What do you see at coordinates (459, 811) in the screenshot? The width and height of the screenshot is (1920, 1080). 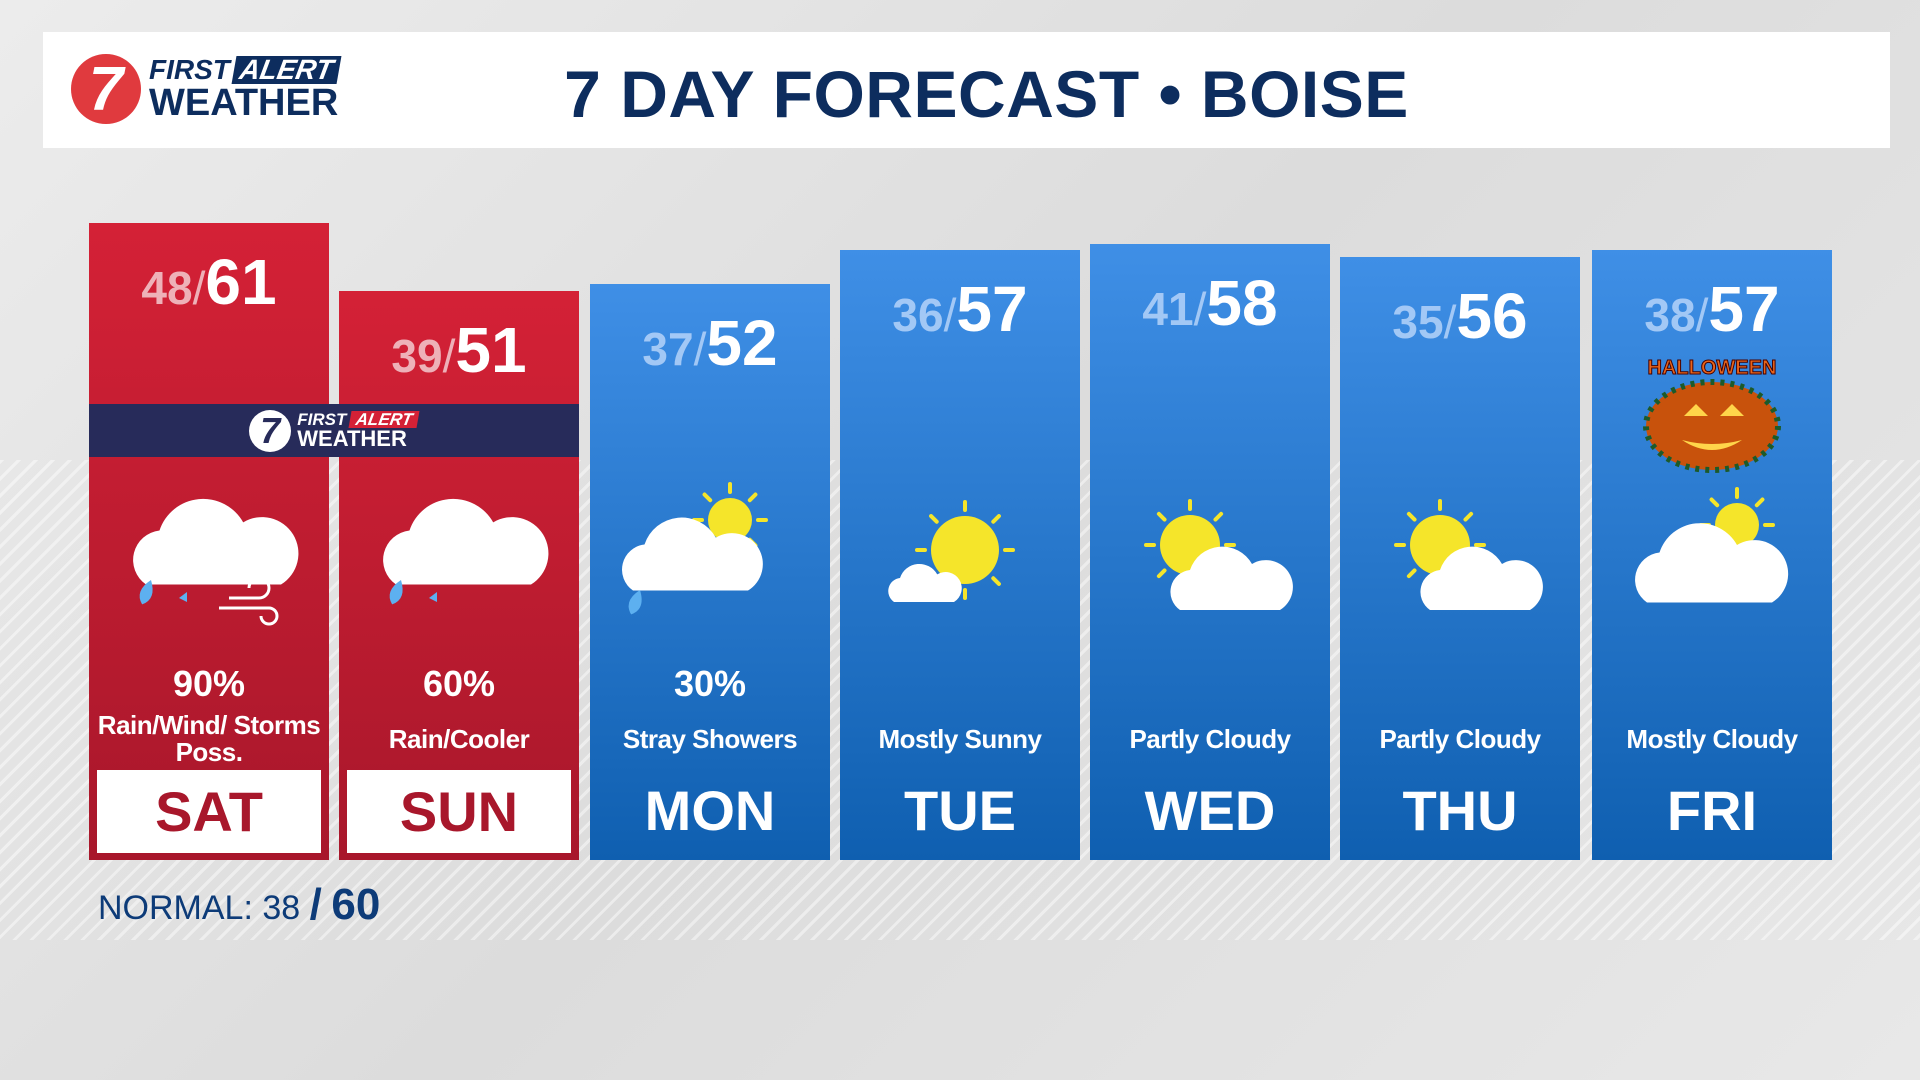 I see `day-label: SUN` at bounding box center [459, 811].